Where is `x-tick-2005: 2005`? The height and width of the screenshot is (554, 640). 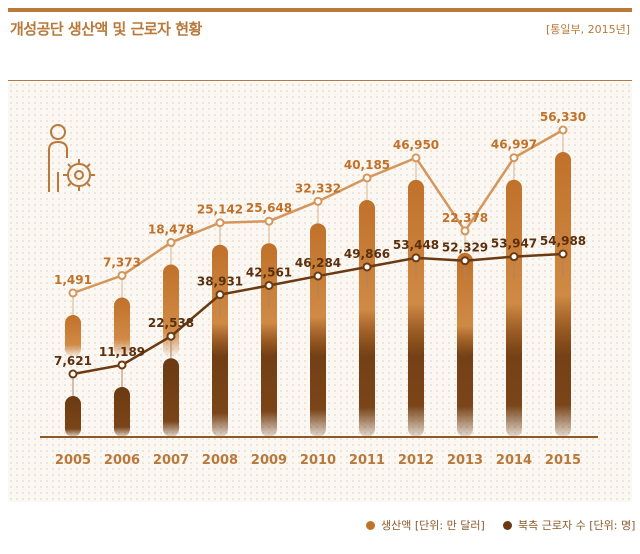
x-tick-2005: 2005 is located at coordinates (73, 460).